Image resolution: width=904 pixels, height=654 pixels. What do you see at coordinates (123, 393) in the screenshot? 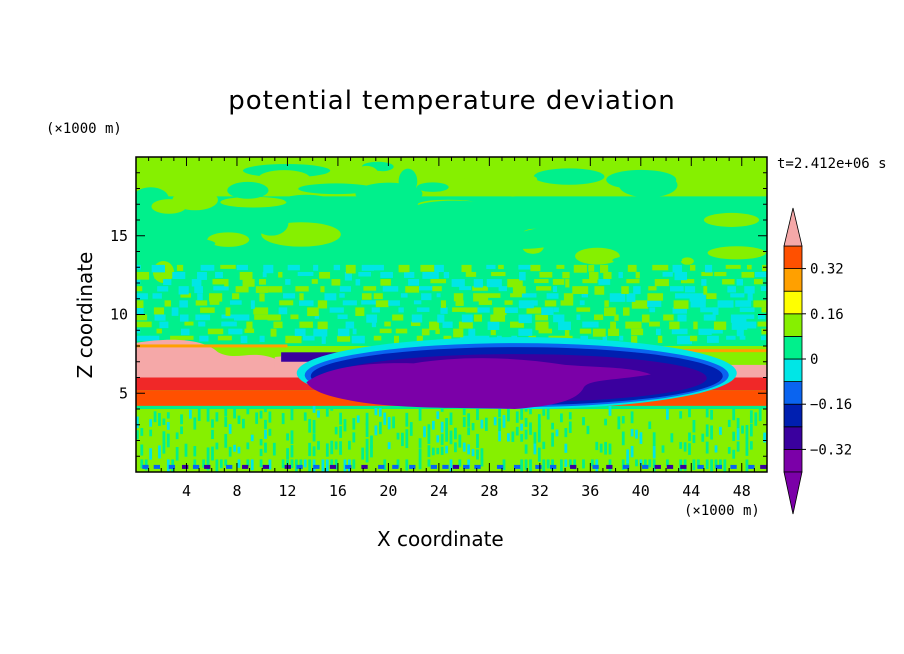
I see `y-tick-label: 5` at bounding box center [123, 393].